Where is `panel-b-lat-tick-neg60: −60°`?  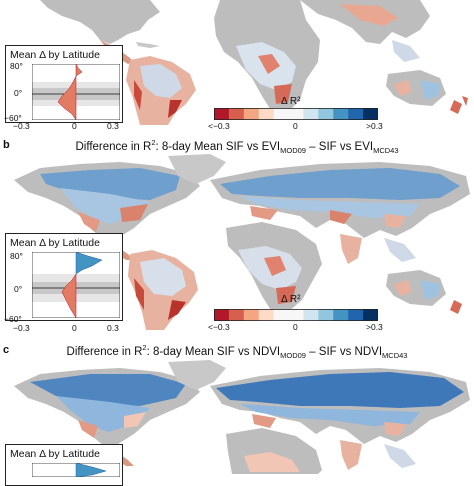
panel-b-lat-tick-neg60: −60° is located at coordinates (13, 319).